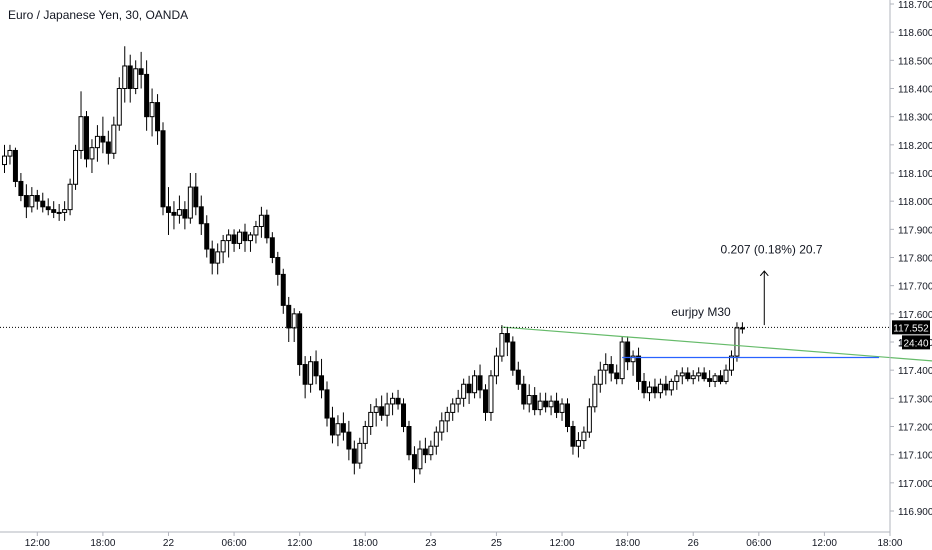  What do you see at coordinates (627, 543) in the screenshot?
I see `x-tick-label: 18:00` at bounding box center [627, 543].